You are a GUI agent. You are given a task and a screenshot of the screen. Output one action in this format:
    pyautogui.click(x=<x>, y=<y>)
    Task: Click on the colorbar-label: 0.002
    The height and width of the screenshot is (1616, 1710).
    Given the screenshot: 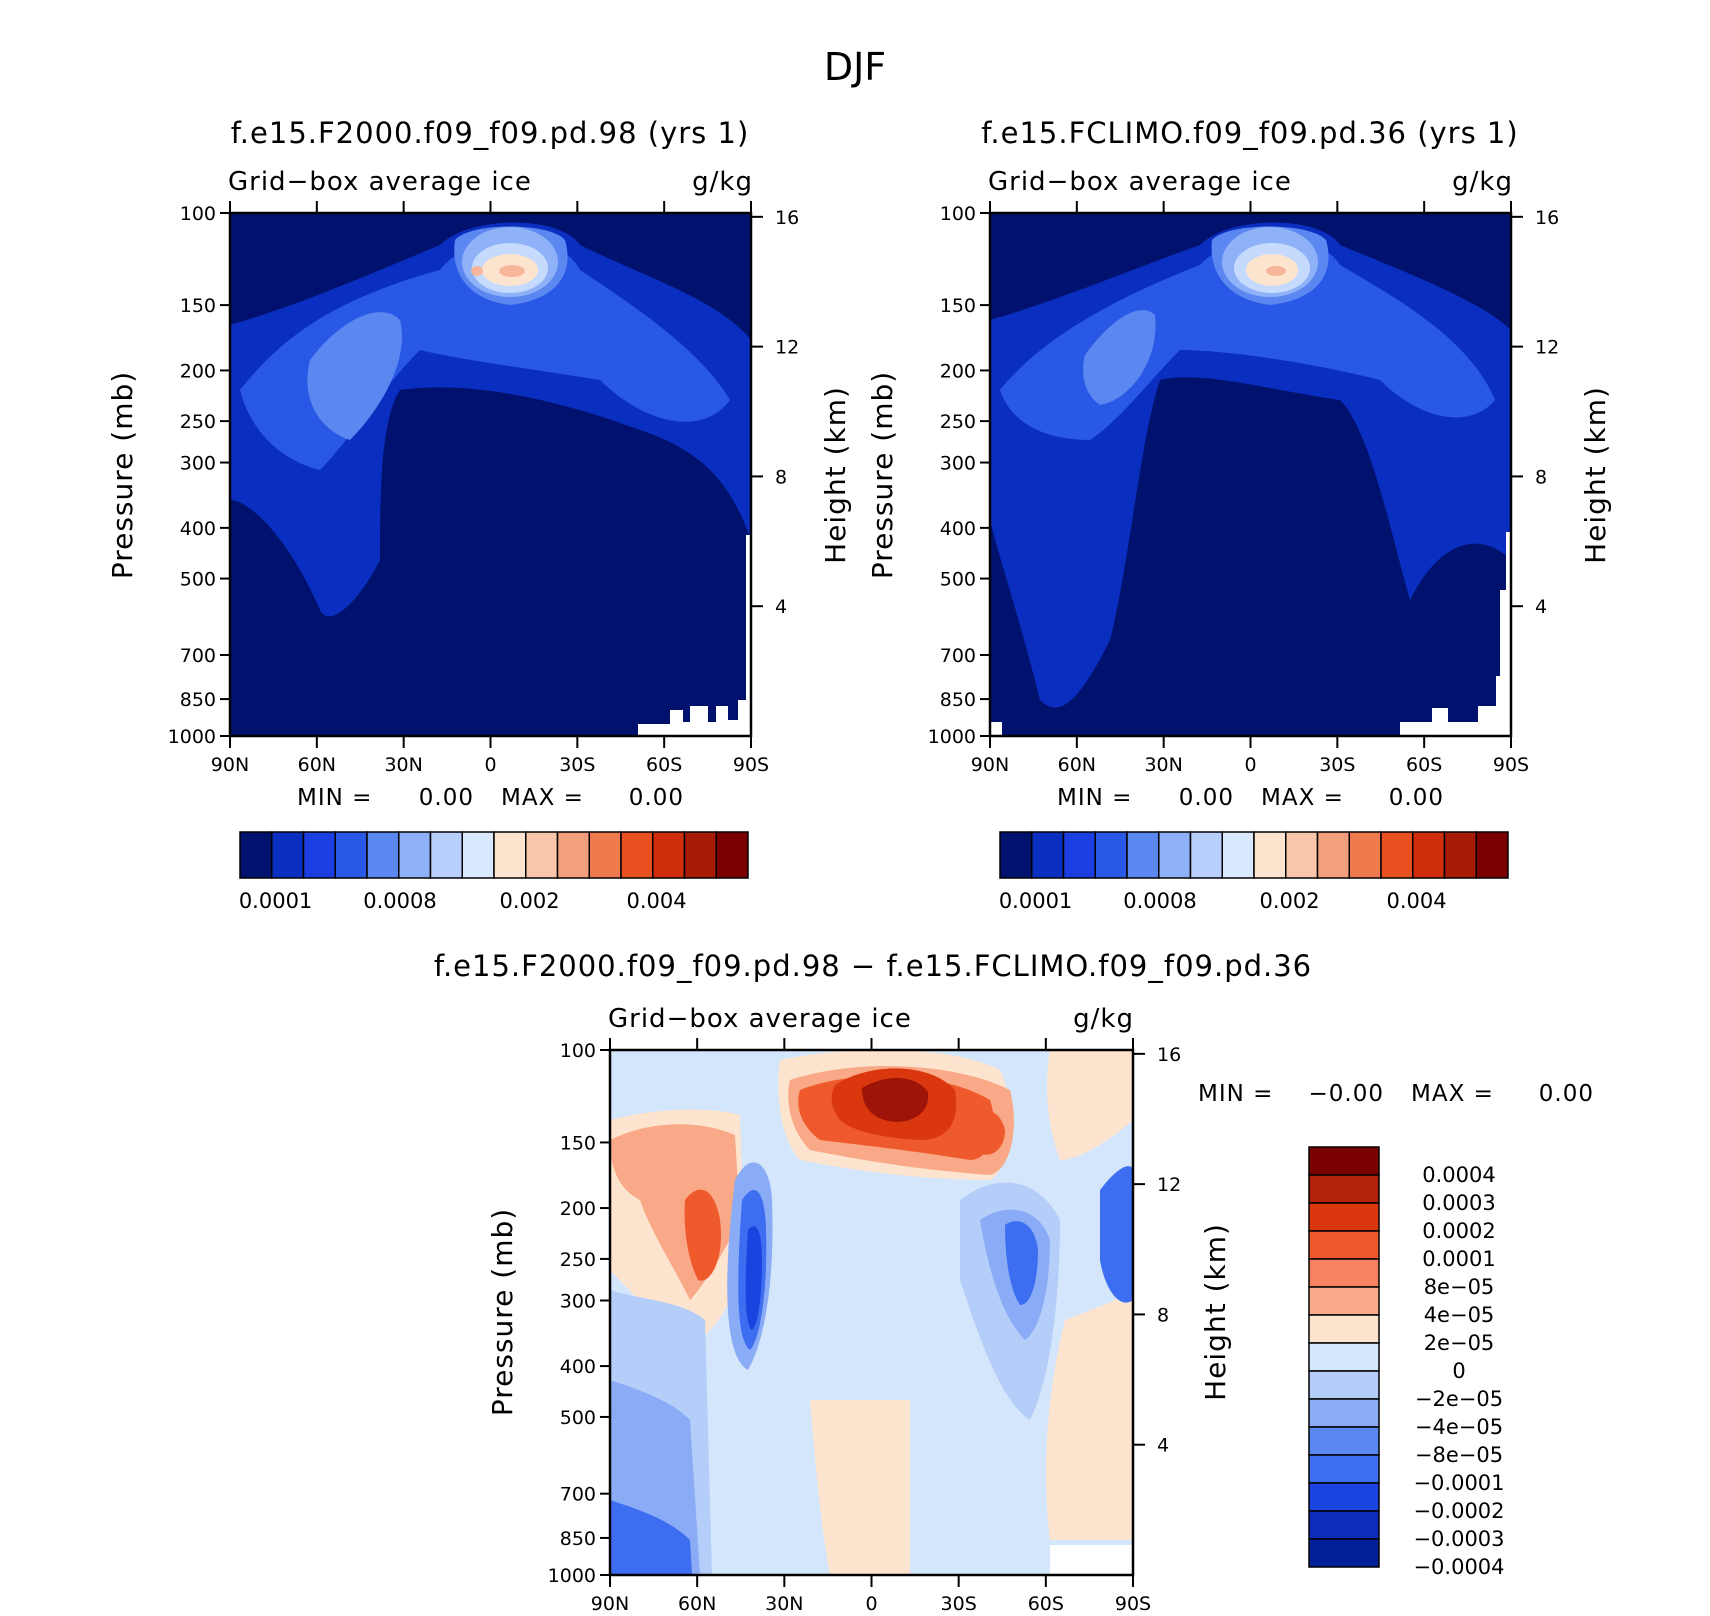 What is the action you would take?
    pyautogui.click(x=1289, y=901)
    